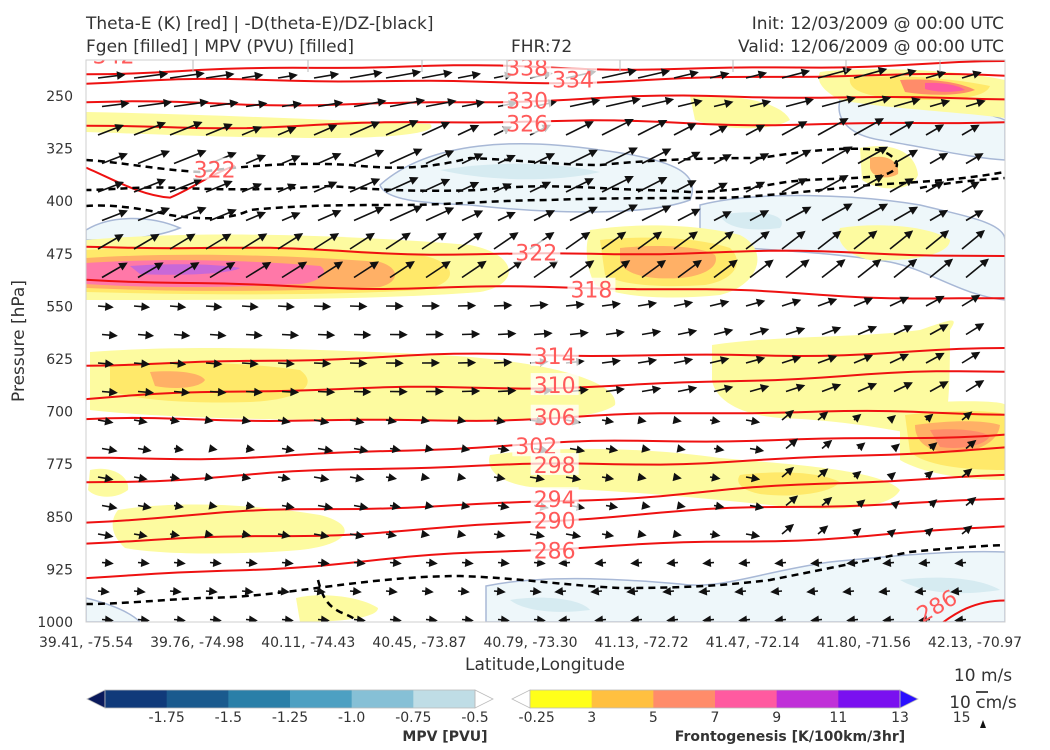  I want to click on y-tick-label: 550, so click(59, 307).